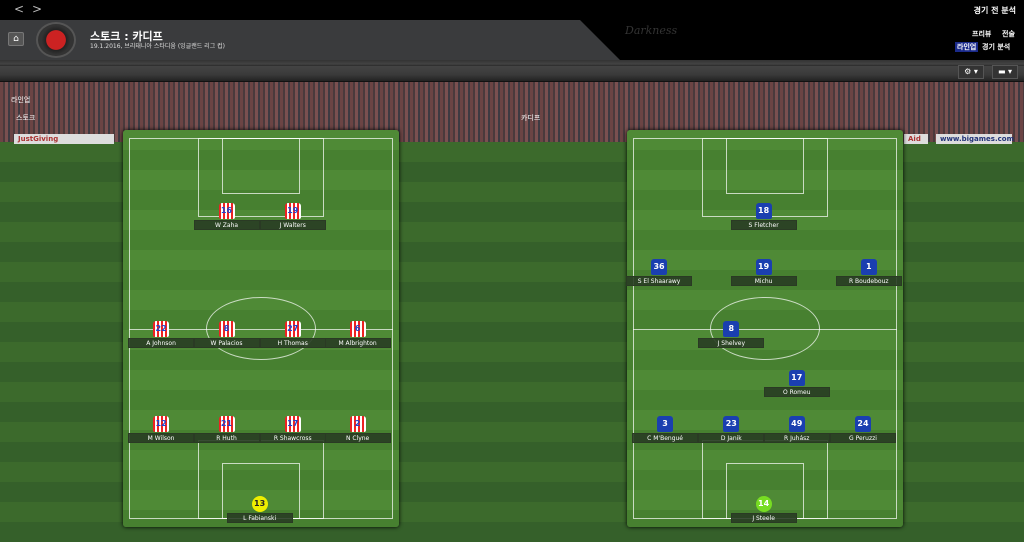 This screenshot has height=542, width=1024. I want to click on watermark: Darkness, so click(651, 30).